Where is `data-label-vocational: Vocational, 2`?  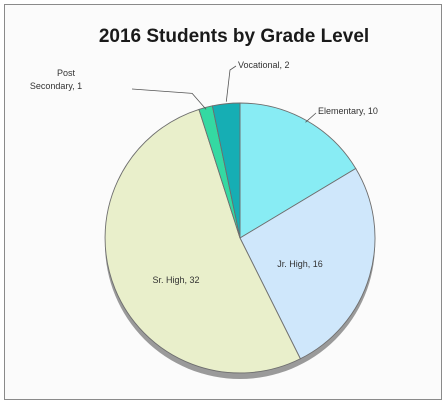
data-label-vocational: Vocational, 2 is located at coordinates (264, 65).